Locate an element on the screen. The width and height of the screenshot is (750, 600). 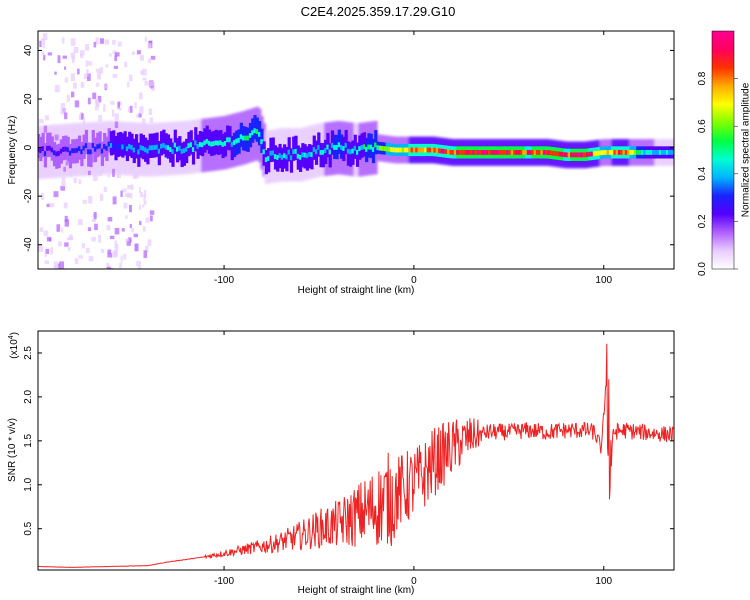
colorbar-gradient is located at coordinates (723, 150).